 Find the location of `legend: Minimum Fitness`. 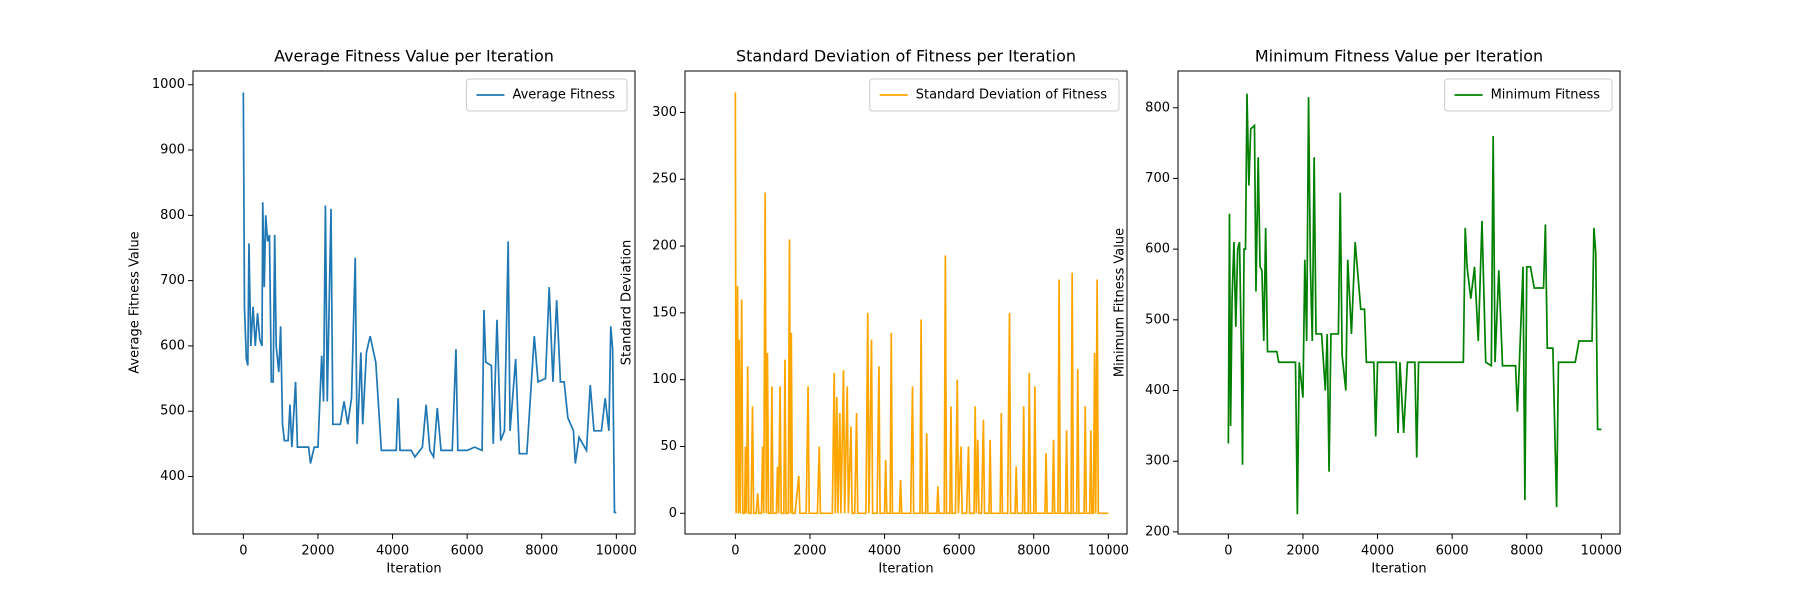

legend: Minimum Fitness is located at coordinates (1528, 95).